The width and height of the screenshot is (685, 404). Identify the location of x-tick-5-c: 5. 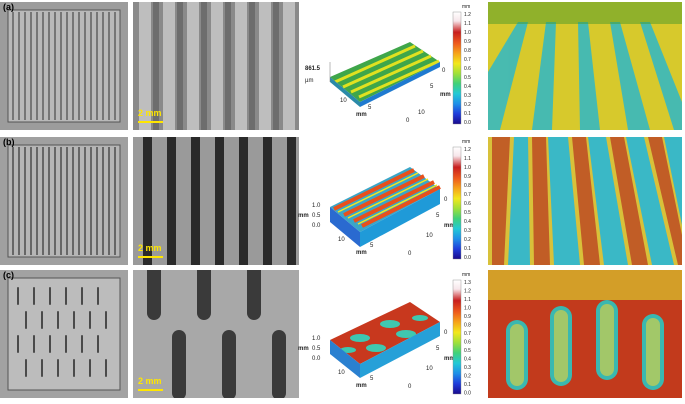
(372, 379).